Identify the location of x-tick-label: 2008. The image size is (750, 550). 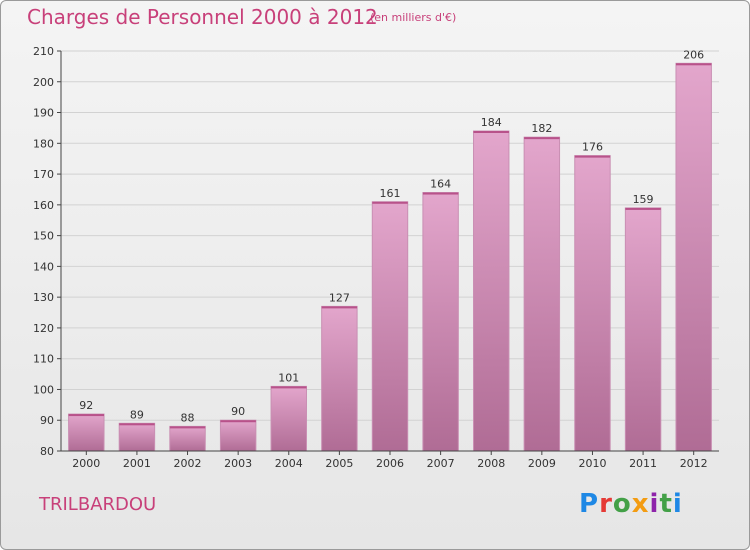
(491, 463).